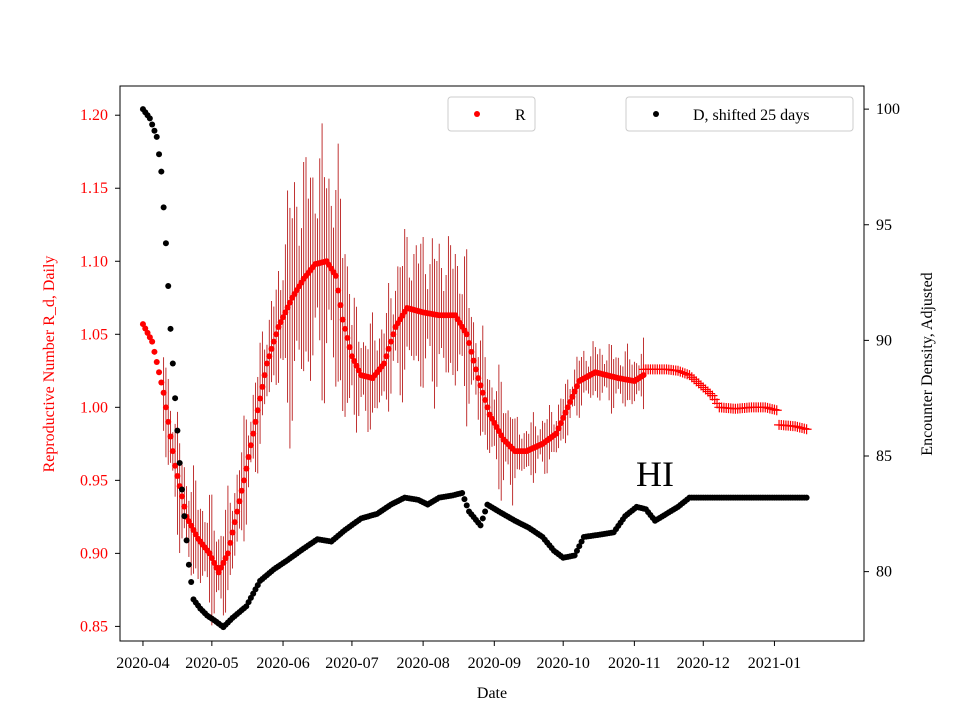 The width and height of the screenshot is (960, 720). I want to click on y-right-tick-label: 100, so click(888, 109).